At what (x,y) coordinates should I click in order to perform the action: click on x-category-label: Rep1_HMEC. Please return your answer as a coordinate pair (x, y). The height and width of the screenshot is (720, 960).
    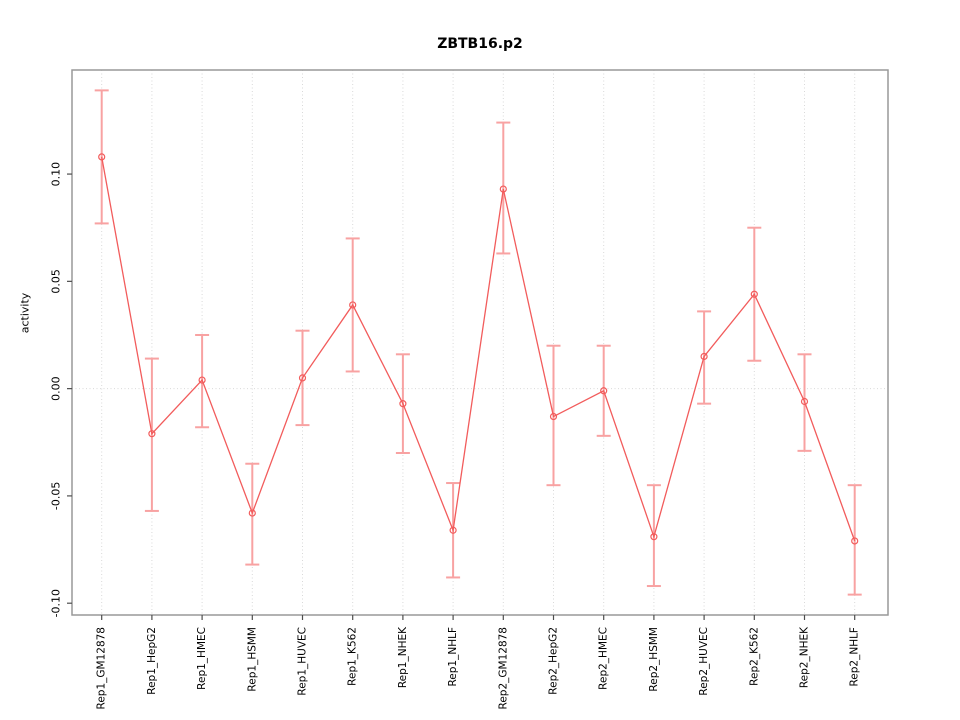
    Looking at the image, I should click on (202, 658).